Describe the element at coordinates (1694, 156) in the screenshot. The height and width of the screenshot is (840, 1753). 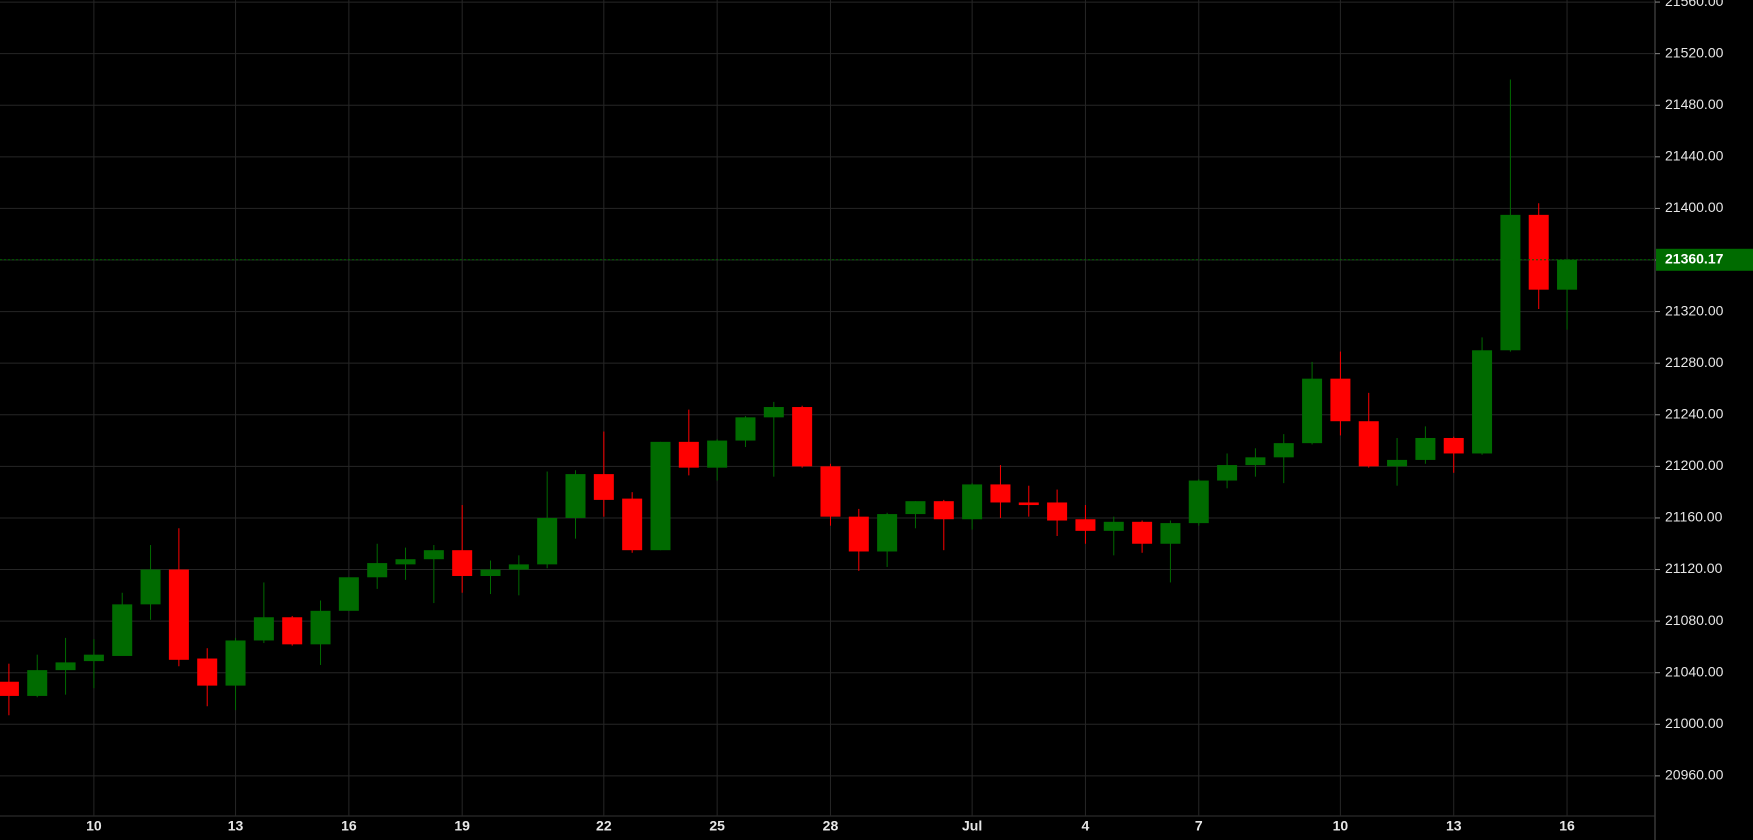
I see `y-tick-label: 21440.00` at that location.